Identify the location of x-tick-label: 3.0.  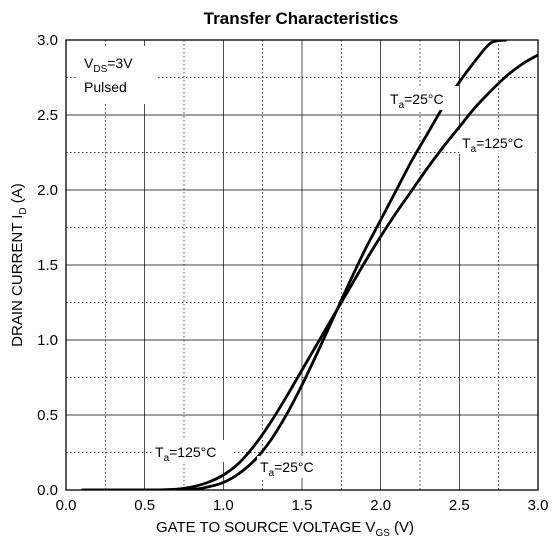
(538, 505).